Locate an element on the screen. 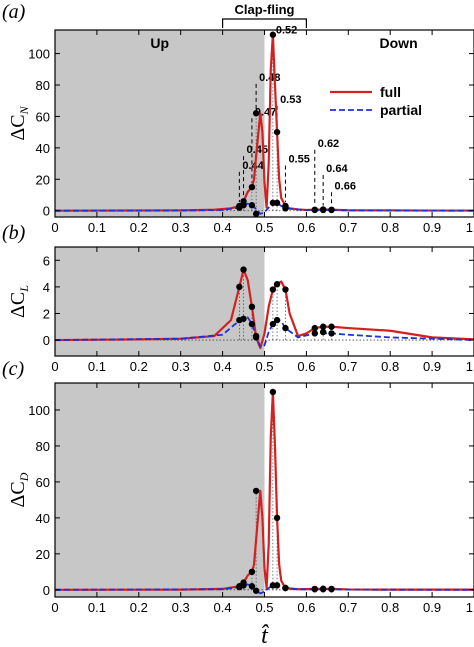 The height and width of the screenshot is (647, 474). bracket-label: Clap-fling is located at coordinates (265, 9).